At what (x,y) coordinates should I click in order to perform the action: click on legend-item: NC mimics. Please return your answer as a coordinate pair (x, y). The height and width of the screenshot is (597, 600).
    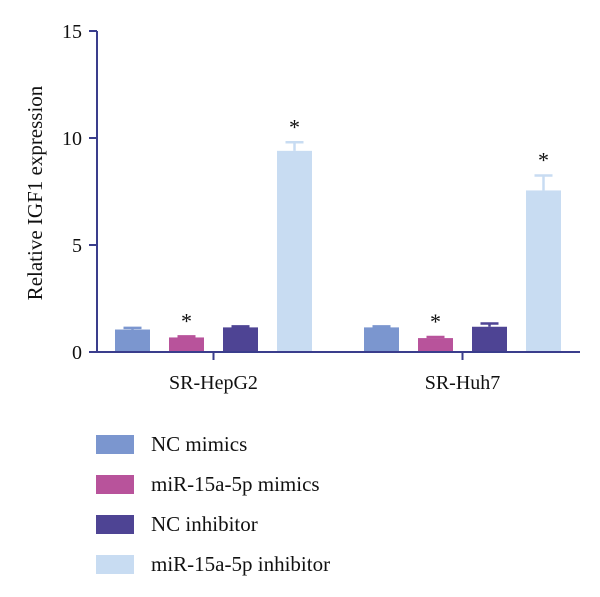
    Looking at the image, I should click on (213, 444).